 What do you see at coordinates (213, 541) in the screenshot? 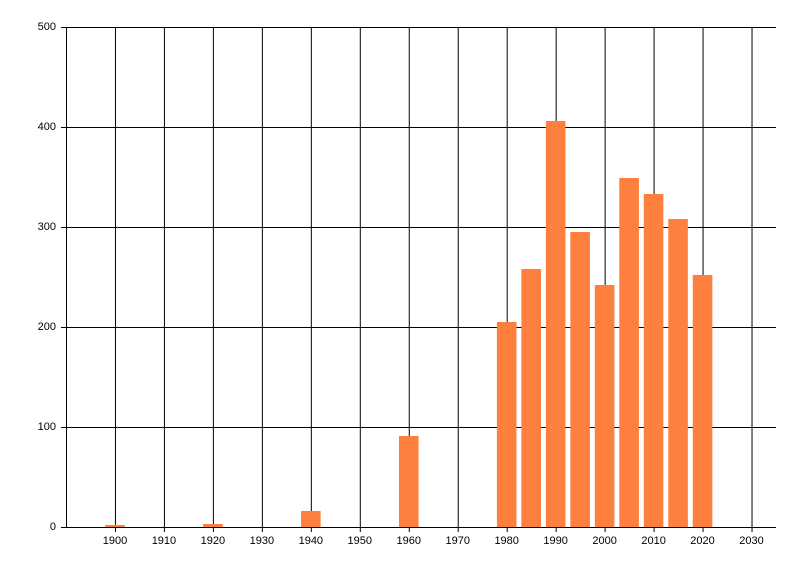
I see `x-tick-label: 1920` at bounding box center [213, 541].